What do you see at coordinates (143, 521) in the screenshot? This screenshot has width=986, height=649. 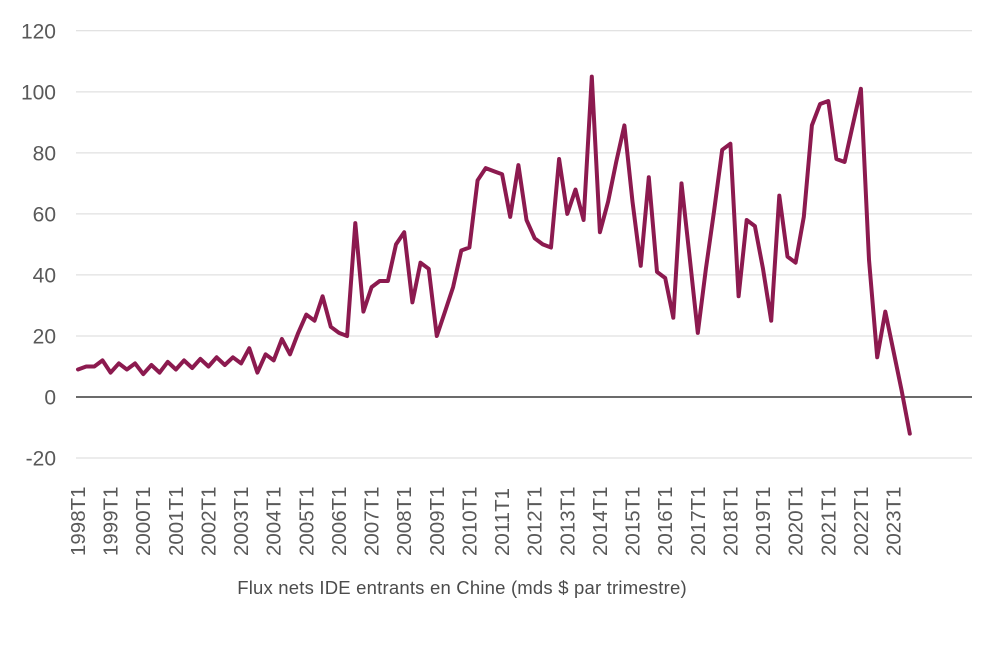 I see `x-axis-tick-label: 2000T1` at bounding box center [143, 521].